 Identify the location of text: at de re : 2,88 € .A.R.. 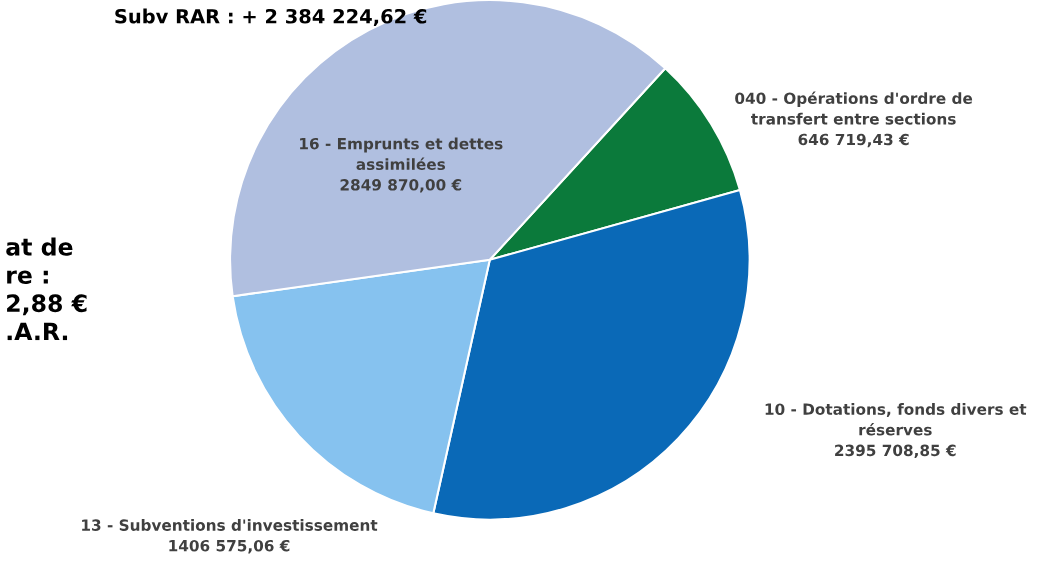
(46, 289).